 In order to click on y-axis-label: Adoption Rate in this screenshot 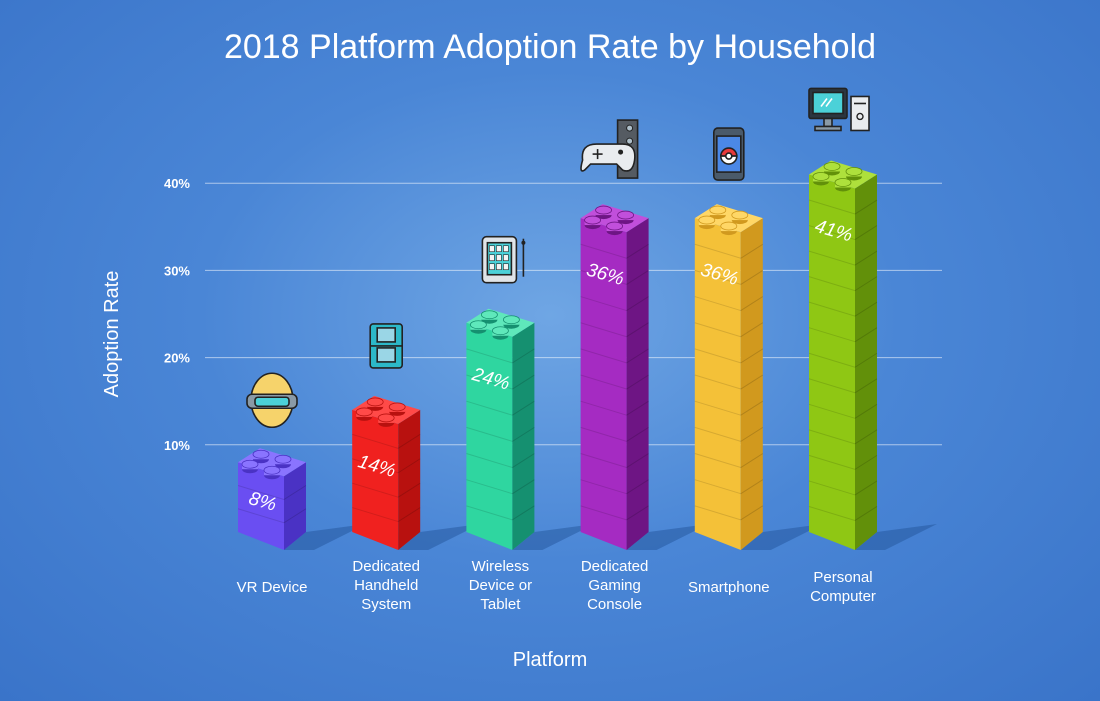, I will do `click(112, 334)`.